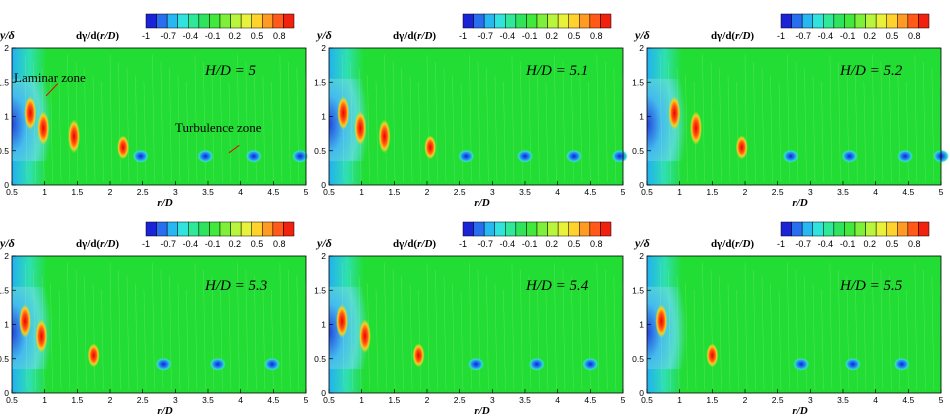 The image size is (950, 417). Describe the element at coordinates (218, 127) in the screenshot. I see `turbulence-zone-label: Turbulence zone` at that location.